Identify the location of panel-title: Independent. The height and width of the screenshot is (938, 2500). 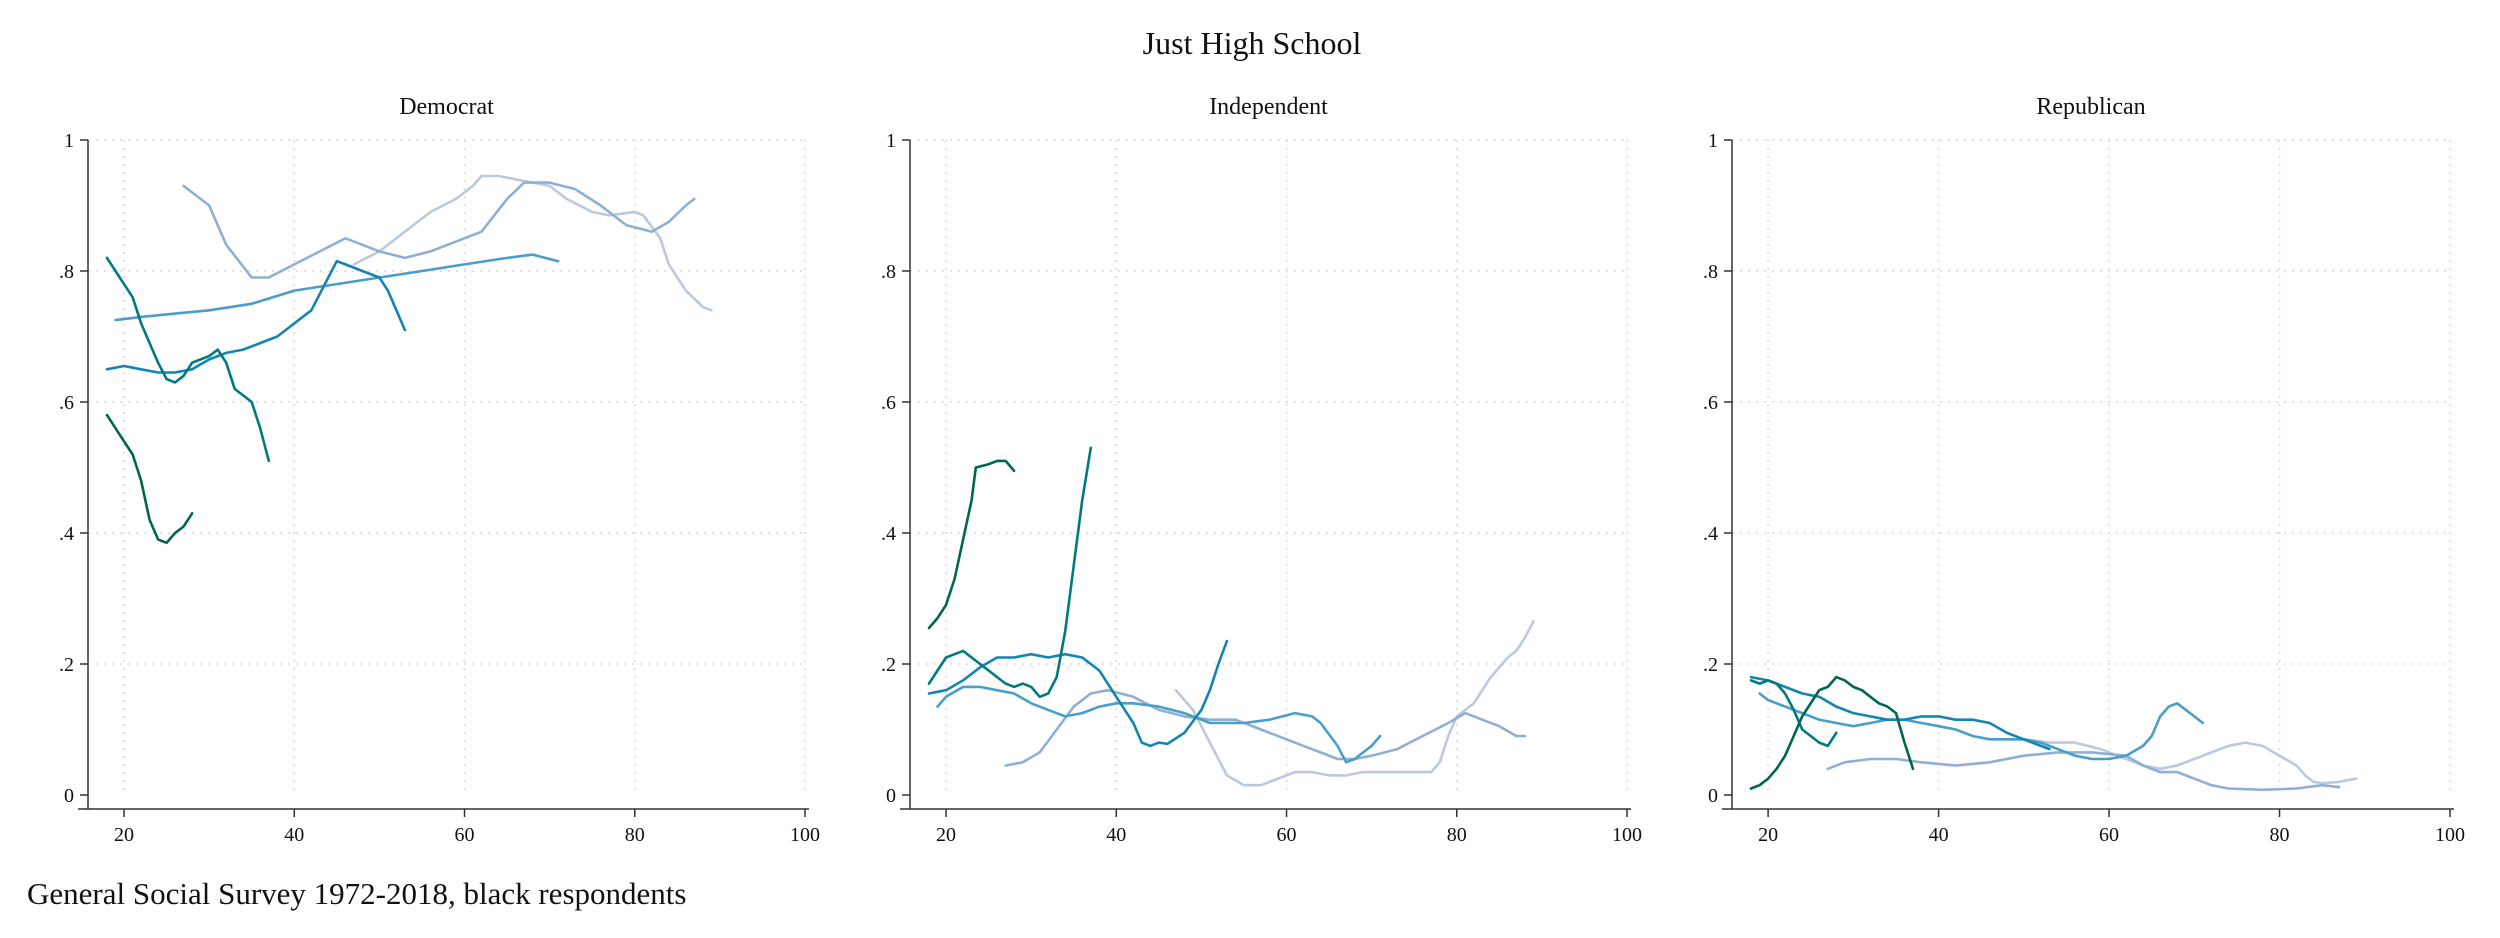
(1268, 107).